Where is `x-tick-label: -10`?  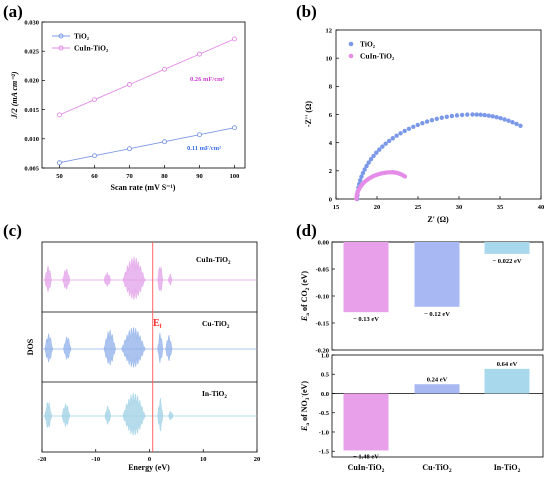 x-tick-label: -10 is located at coordinates (95, 459).